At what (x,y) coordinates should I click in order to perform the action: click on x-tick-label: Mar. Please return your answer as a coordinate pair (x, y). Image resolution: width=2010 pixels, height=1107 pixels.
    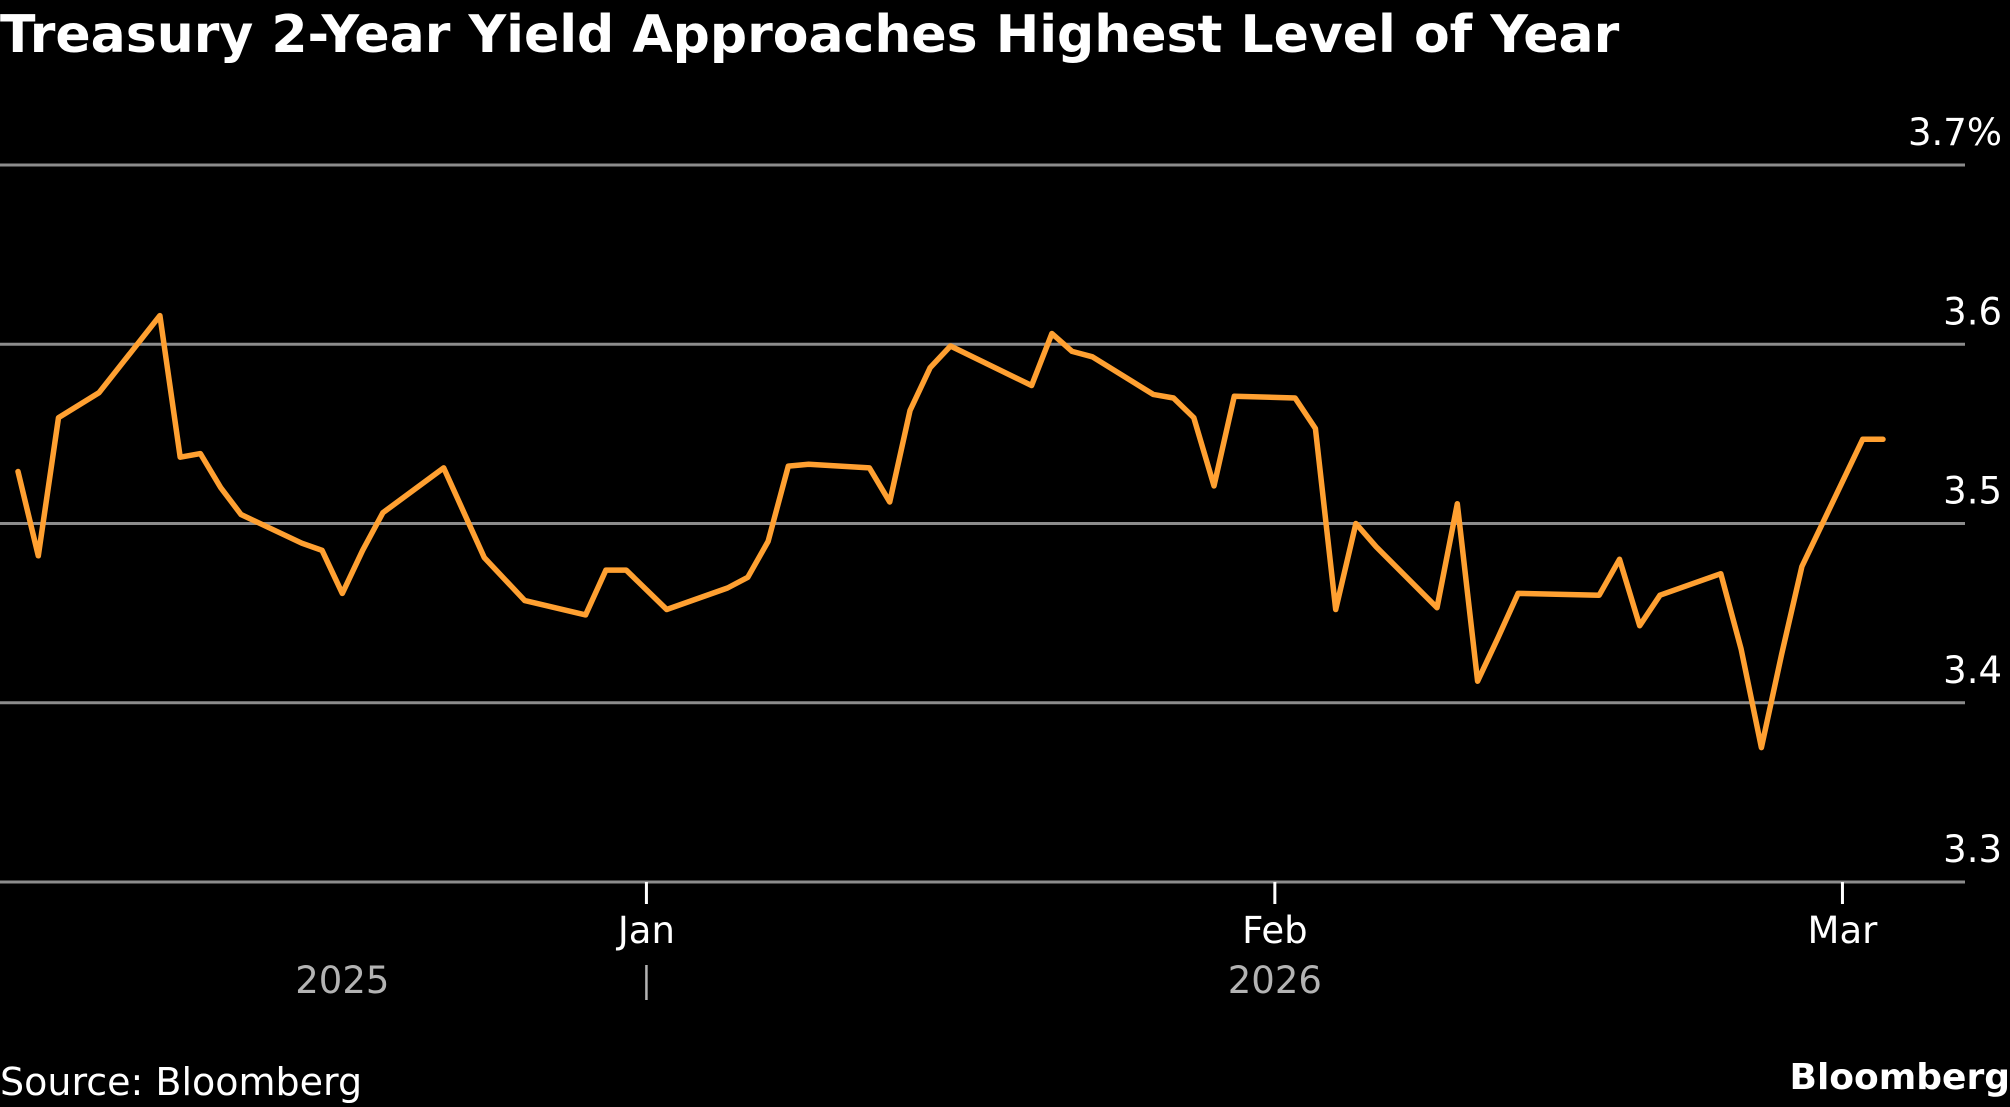
    Looking at the image, I should click on (1843, 930).